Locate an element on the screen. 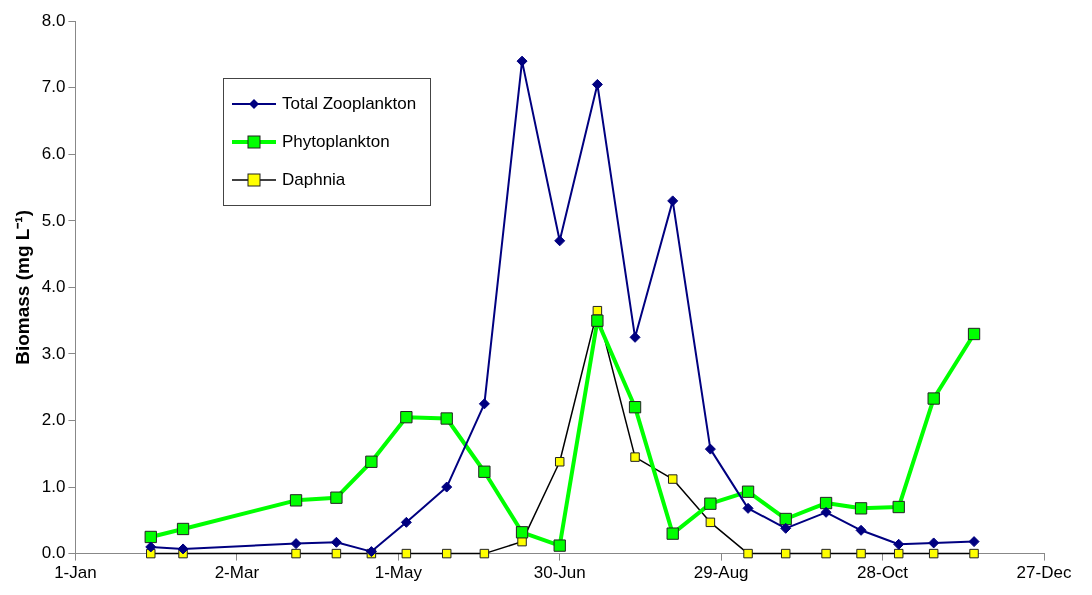  x-tick-label: 30-Jun is located at coordinates (559, 573).